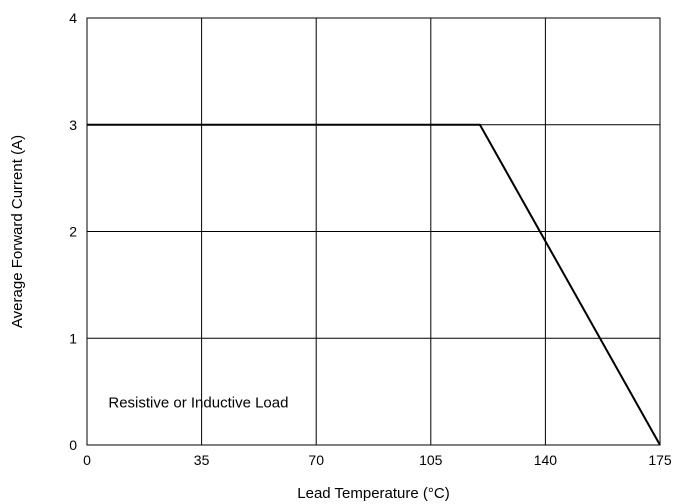 The image size is (678, 504). I want to click on y-tick-labels: 0 1 2 3 4, so click(73, 231).